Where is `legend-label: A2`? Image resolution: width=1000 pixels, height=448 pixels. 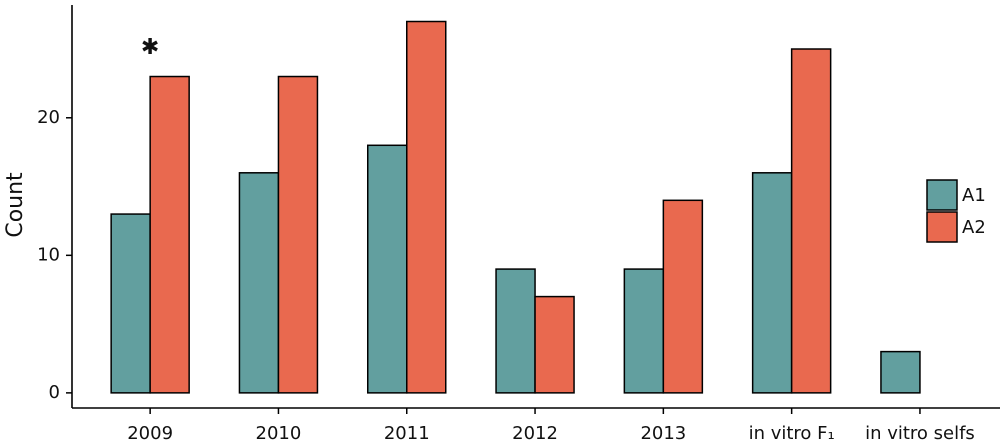 legend-label: A2 is located at coordinates (974, 227).